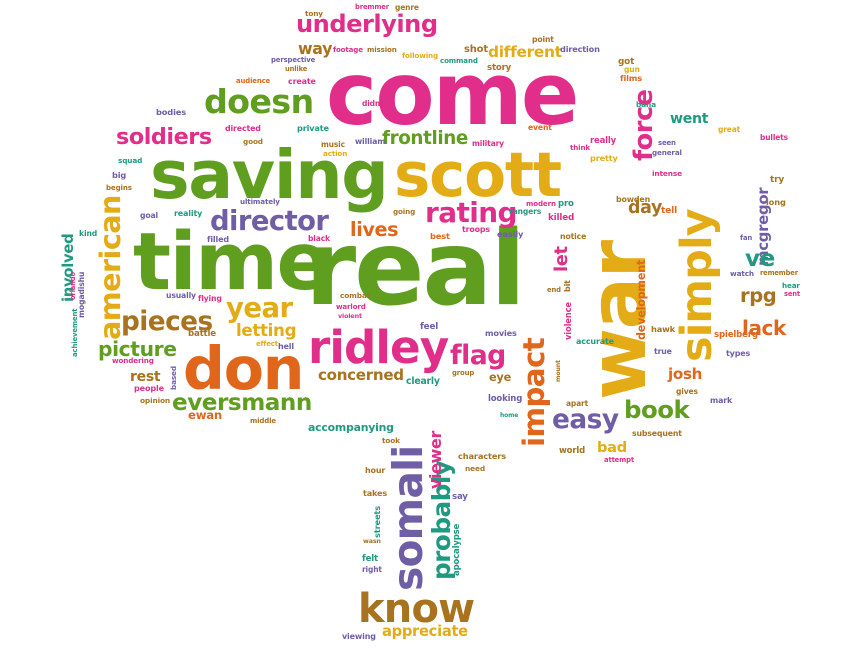 This screenshot has width=864, height=648. What do you see at coordinates (478, 175) in the screenshot?
I see `word: scott` at bounding box center [478, 175].